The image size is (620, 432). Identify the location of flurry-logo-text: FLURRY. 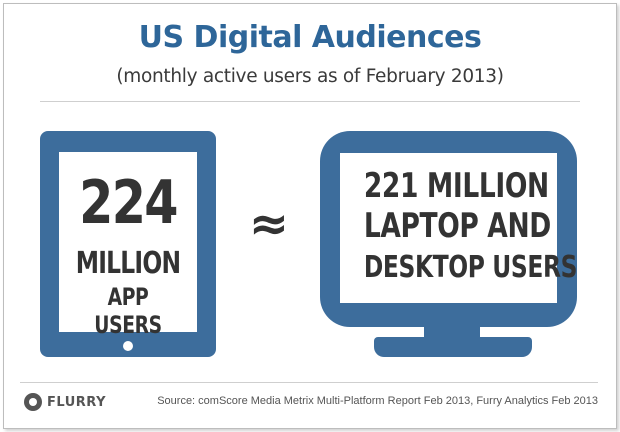
(76, 402).